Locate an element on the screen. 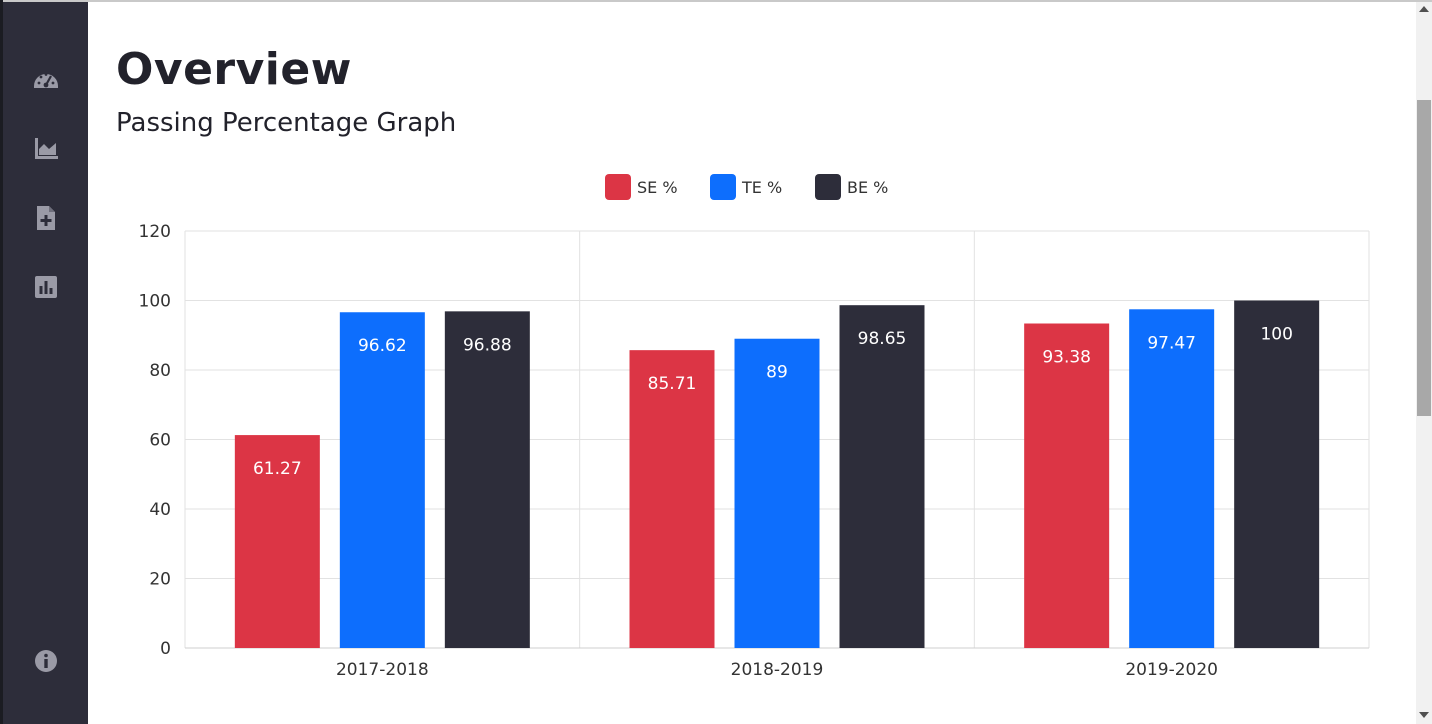 The width and height of the screenshot is (1432, 724). bar-value-label: 97.47 is located at coordinates (1171, 343).